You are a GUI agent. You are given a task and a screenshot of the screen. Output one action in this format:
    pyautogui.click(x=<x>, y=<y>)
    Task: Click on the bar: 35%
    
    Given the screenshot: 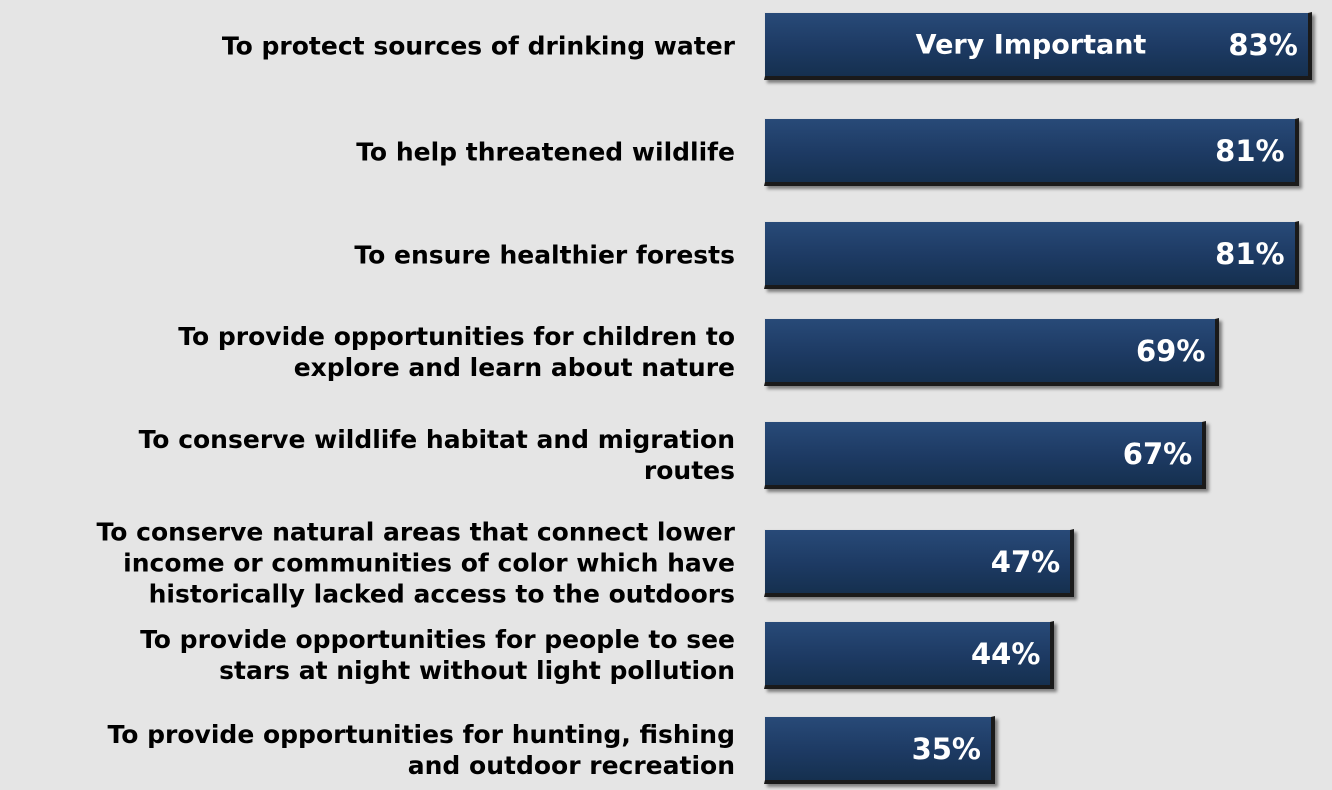 What is the action you would take?
    pyautogui.click(x=879, y=750)
    